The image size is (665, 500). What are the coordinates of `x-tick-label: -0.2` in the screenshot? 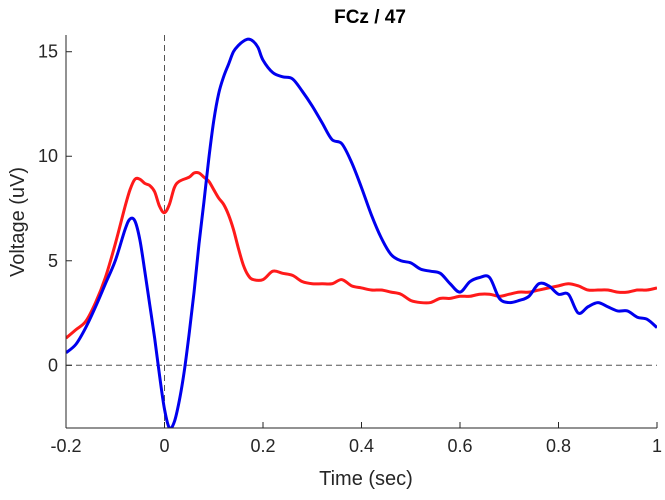 It's located at (65, 446).